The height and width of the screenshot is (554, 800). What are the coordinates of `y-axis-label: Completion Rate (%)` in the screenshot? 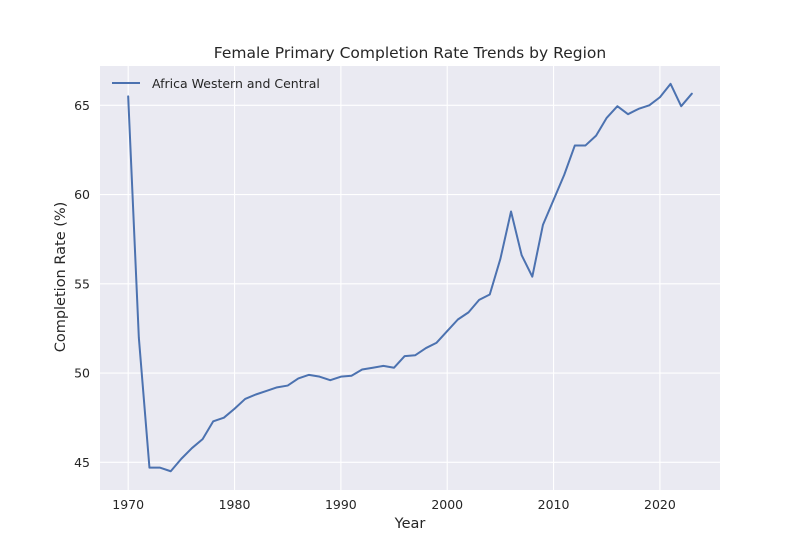 It's located at (61, 277).